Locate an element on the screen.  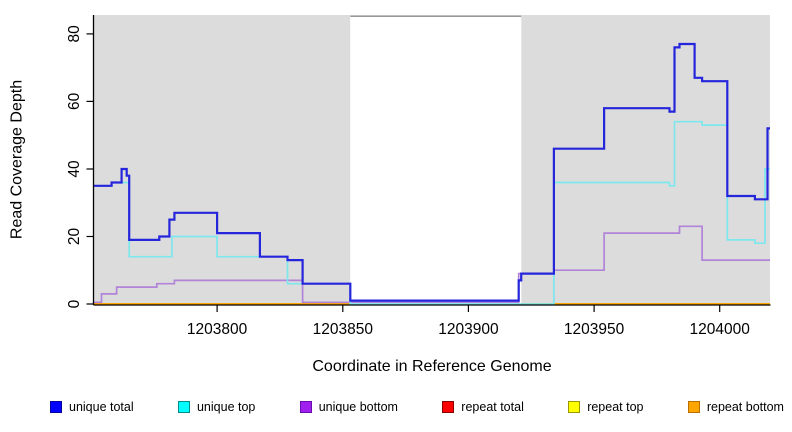
legend-item-repeat-top: repeat top is located at coordinates (605, 407).